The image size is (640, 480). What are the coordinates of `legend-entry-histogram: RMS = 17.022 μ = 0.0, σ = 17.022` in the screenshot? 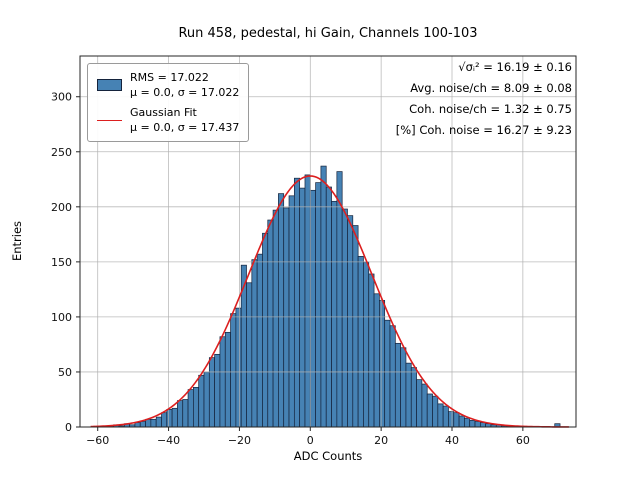 It's located at (168, 85).